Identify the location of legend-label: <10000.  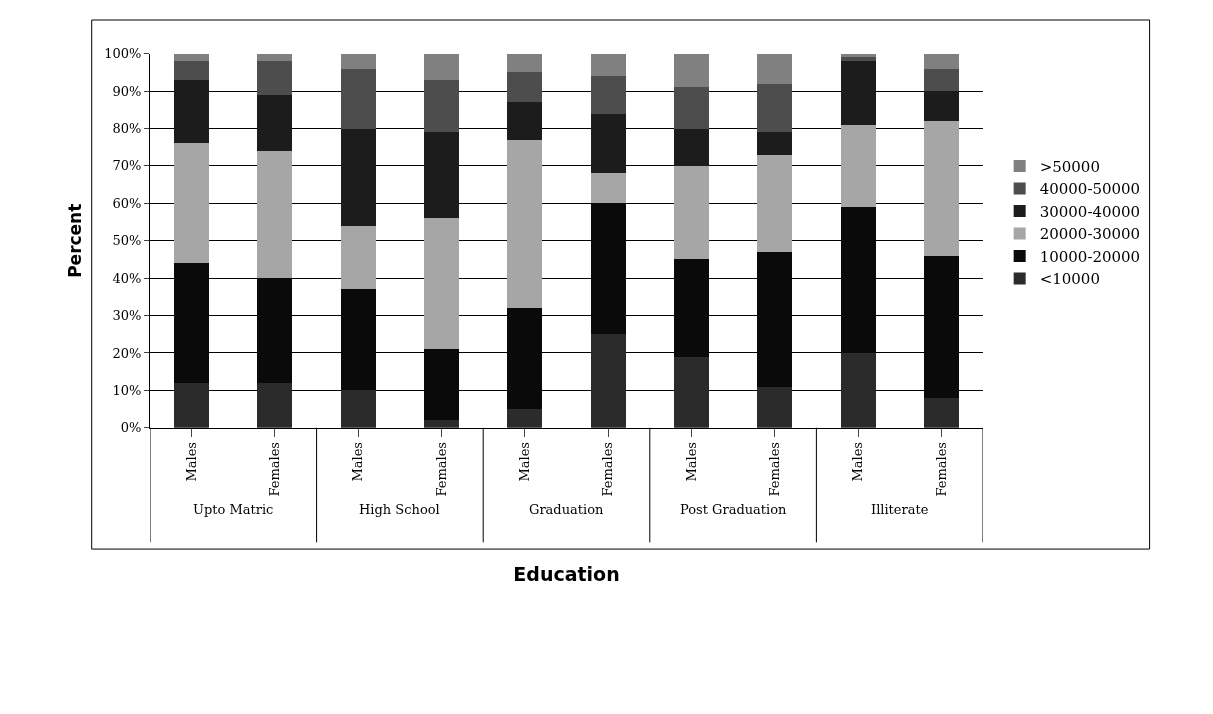
(1069, 279).